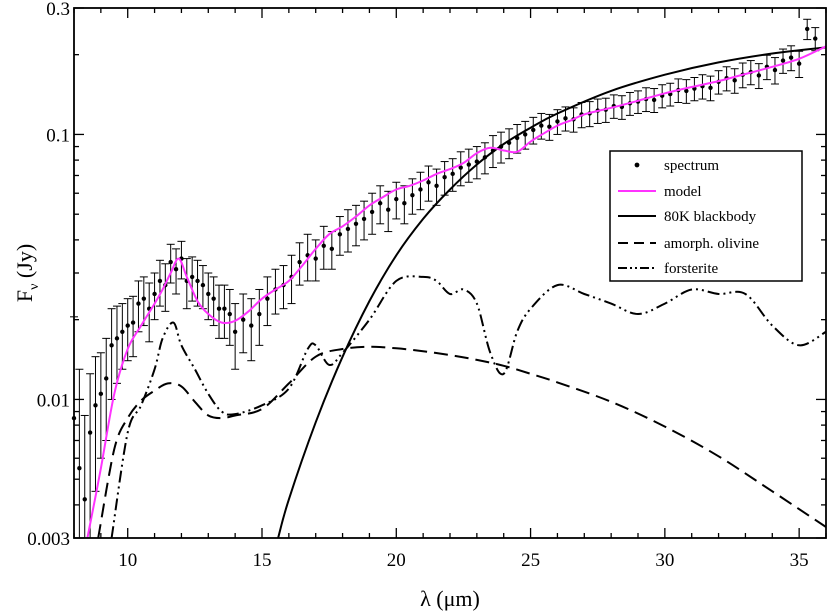  What do you see at coordinates (396, 560) in the screenshot?
I see `x-tick-label: 20` at bounding box center [396, 560].